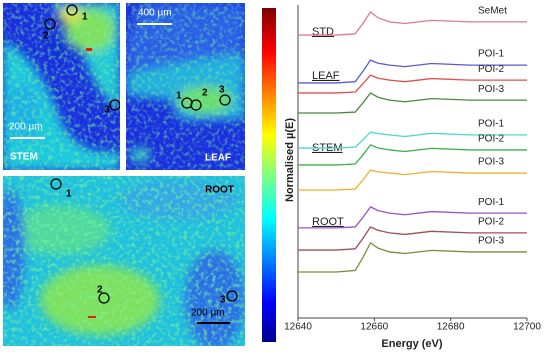 The height and width of the screenshot is (357, 550). I want to click on group-label: STD, so click(323, 32).